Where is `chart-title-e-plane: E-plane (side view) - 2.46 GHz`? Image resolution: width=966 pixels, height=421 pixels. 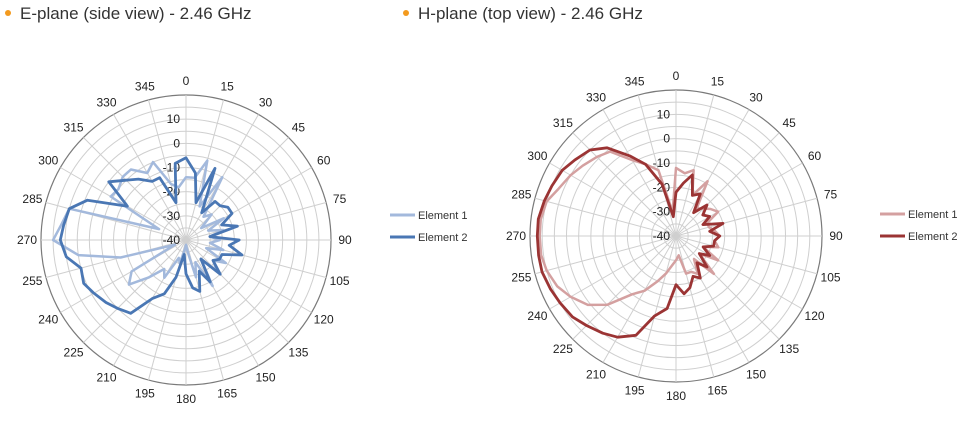 chart-title-e-plane: E-plane (side view) - 2.46 GHz is located at coordinates (128, 14).